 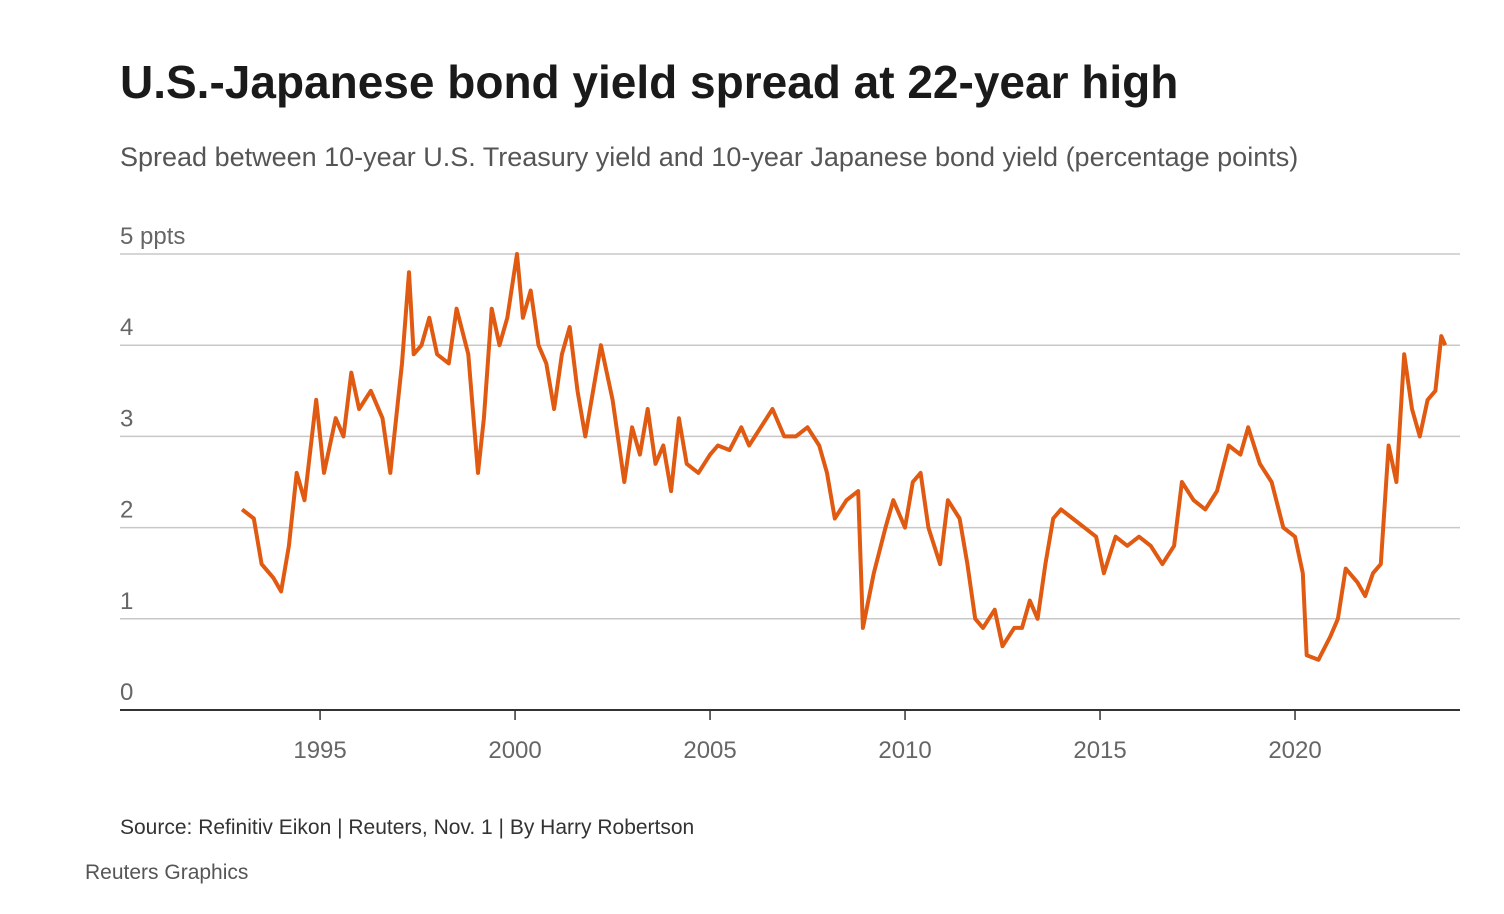 What do you see at coordinates (126, 418) in the screenshot?
I see `y-tick-label: 3` at bounding box center [126, 418].